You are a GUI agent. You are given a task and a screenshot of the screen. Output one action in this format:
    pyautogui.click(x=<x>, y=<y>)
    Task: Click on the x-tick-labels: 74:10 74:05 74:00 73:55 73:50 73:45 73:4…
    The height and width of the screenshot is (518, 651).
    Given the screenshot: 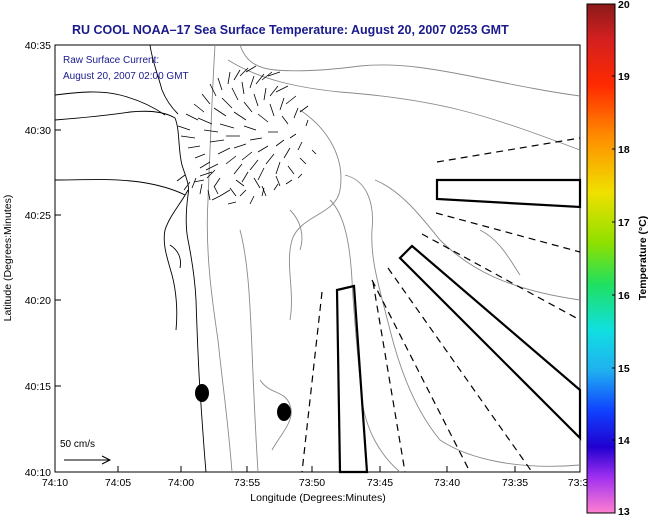 What is the action you would take?
    pyautogui.click(x=315, y=483)
    